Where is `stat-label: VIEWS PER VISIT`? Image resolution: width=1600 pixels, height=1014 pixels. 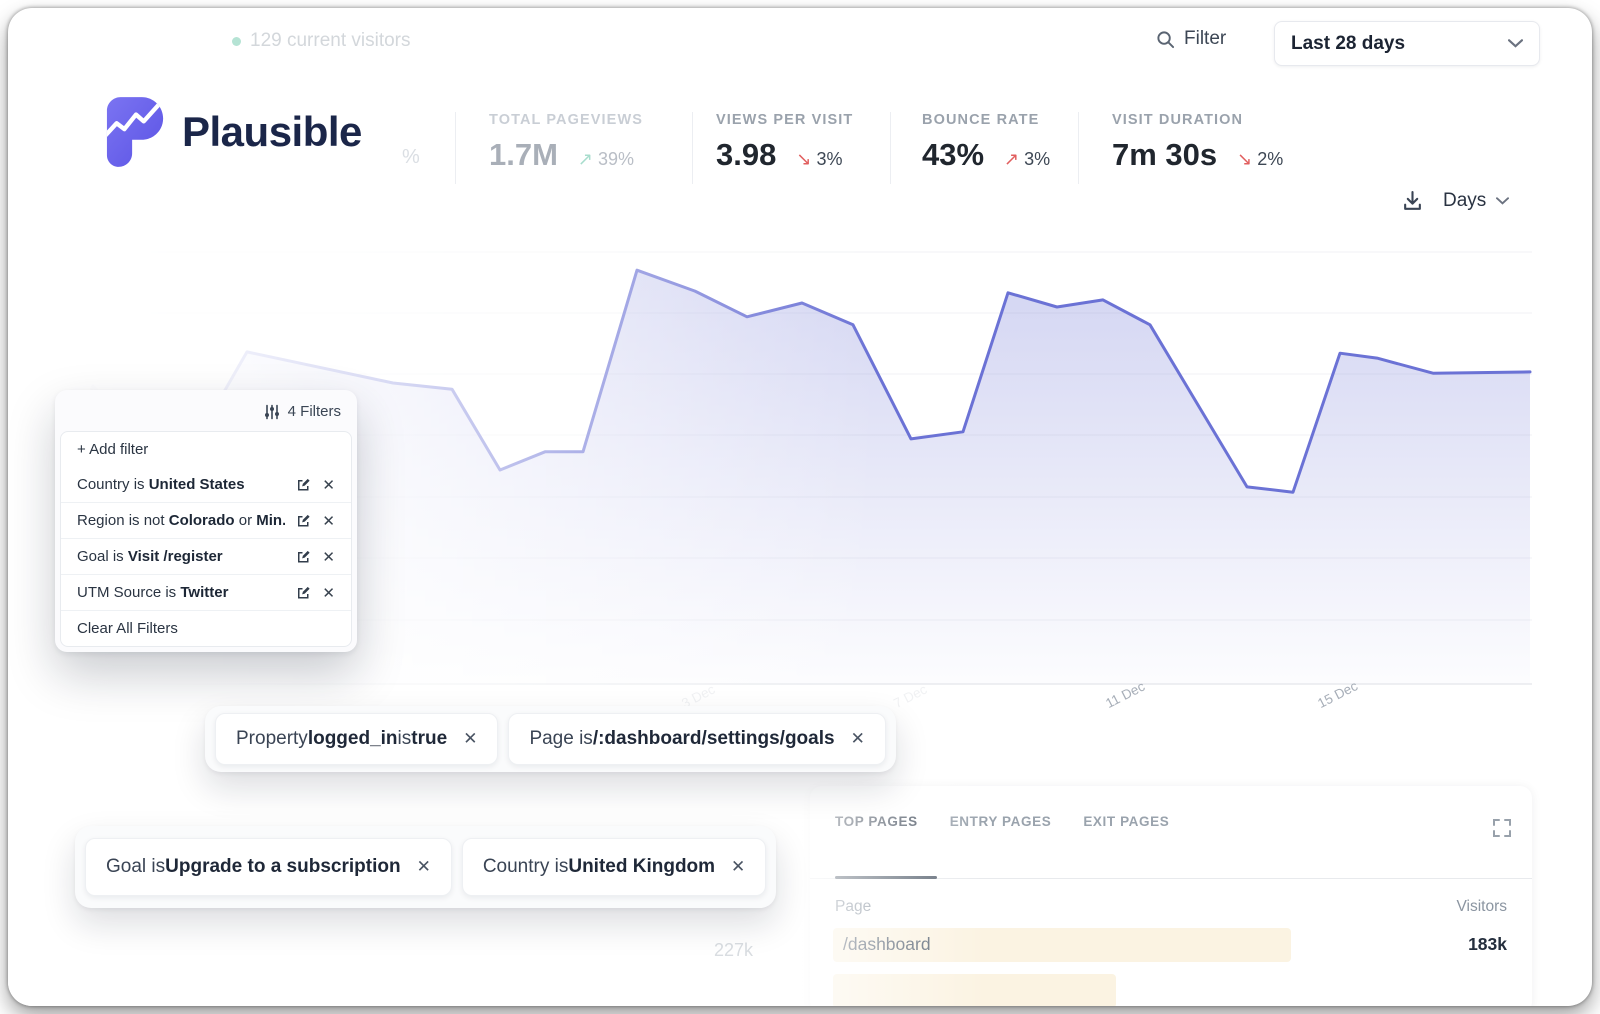
stat-label: VIEWS PER VISIT is located at coordinates (785, 120).